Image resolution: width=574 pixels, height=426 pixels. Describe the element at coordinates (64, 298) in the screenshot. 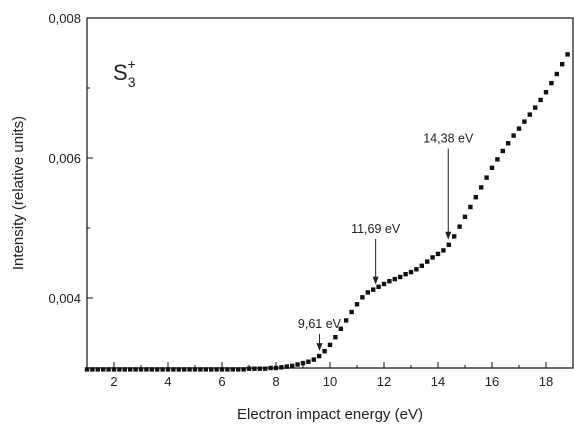

I see `y-tick-label: 0,004` at that location.